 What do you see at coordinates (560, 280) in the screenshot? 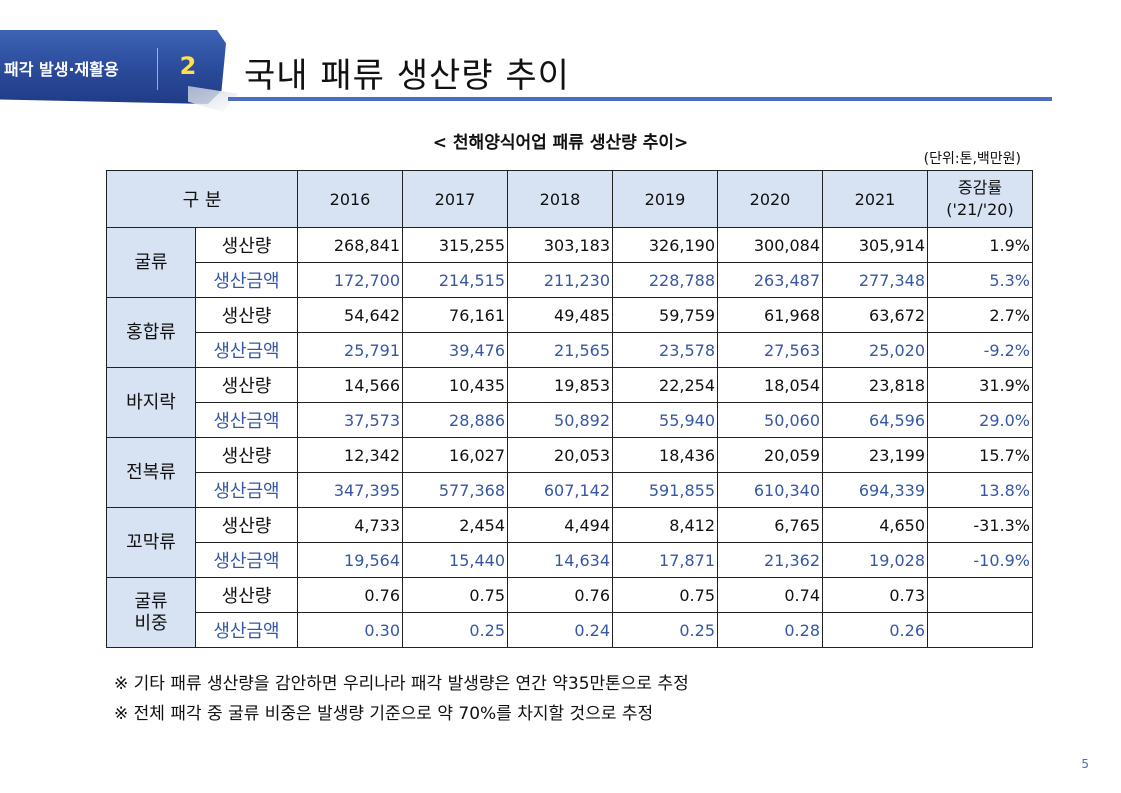
I see `value-cell: 211,230` at bounding box center [560, 280].